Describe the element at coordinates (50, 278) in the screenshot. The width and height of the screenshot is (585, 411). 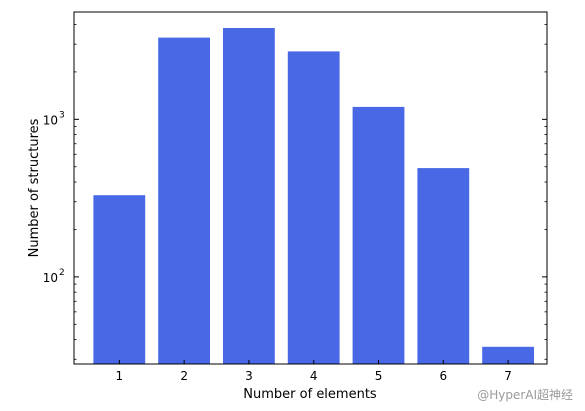
I see `y-tick-label-10-2: 10` at that location.